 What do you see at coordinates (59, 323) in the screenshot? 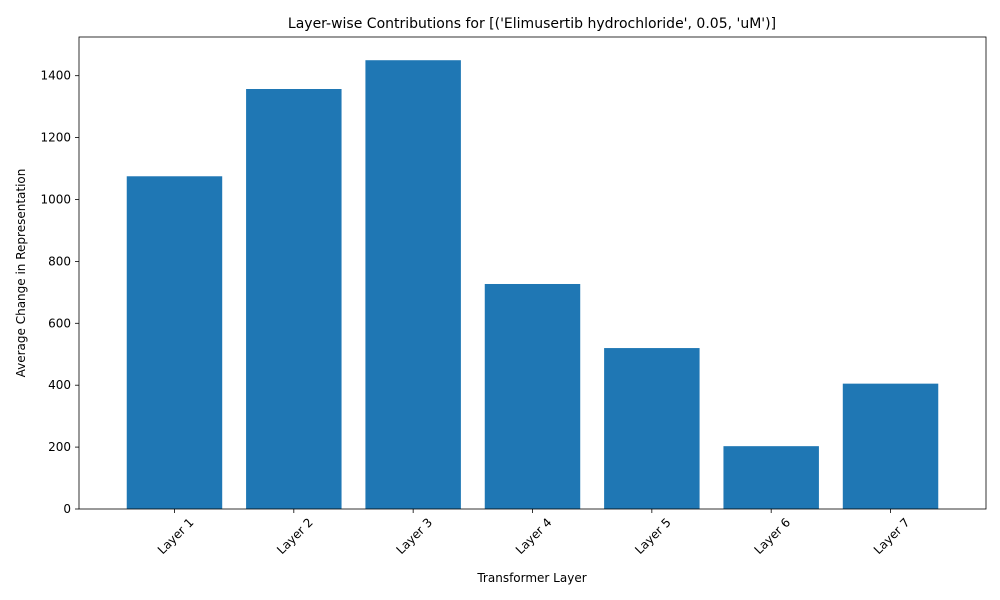
I see `y-tick-label: 600` at bounding box center [59, 323].